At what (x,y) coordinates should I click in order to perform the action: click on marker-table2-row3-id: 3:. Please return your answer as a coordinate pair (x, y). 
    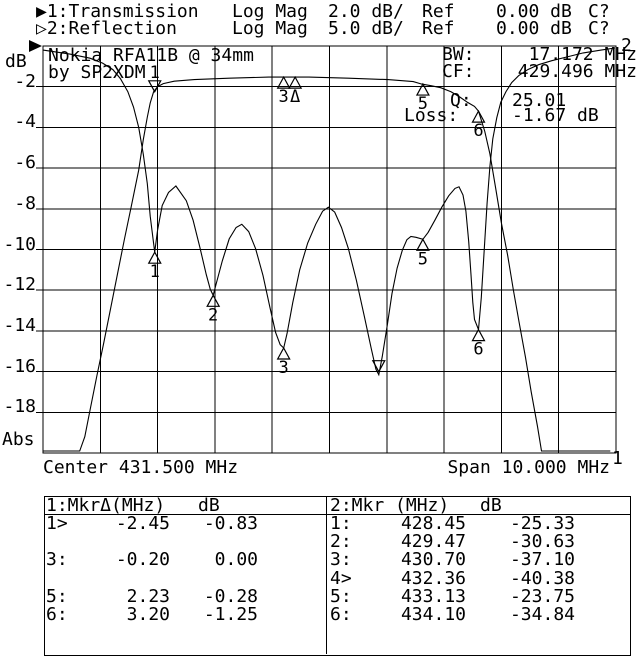
    Looking at the image, I should click on (341, 559).